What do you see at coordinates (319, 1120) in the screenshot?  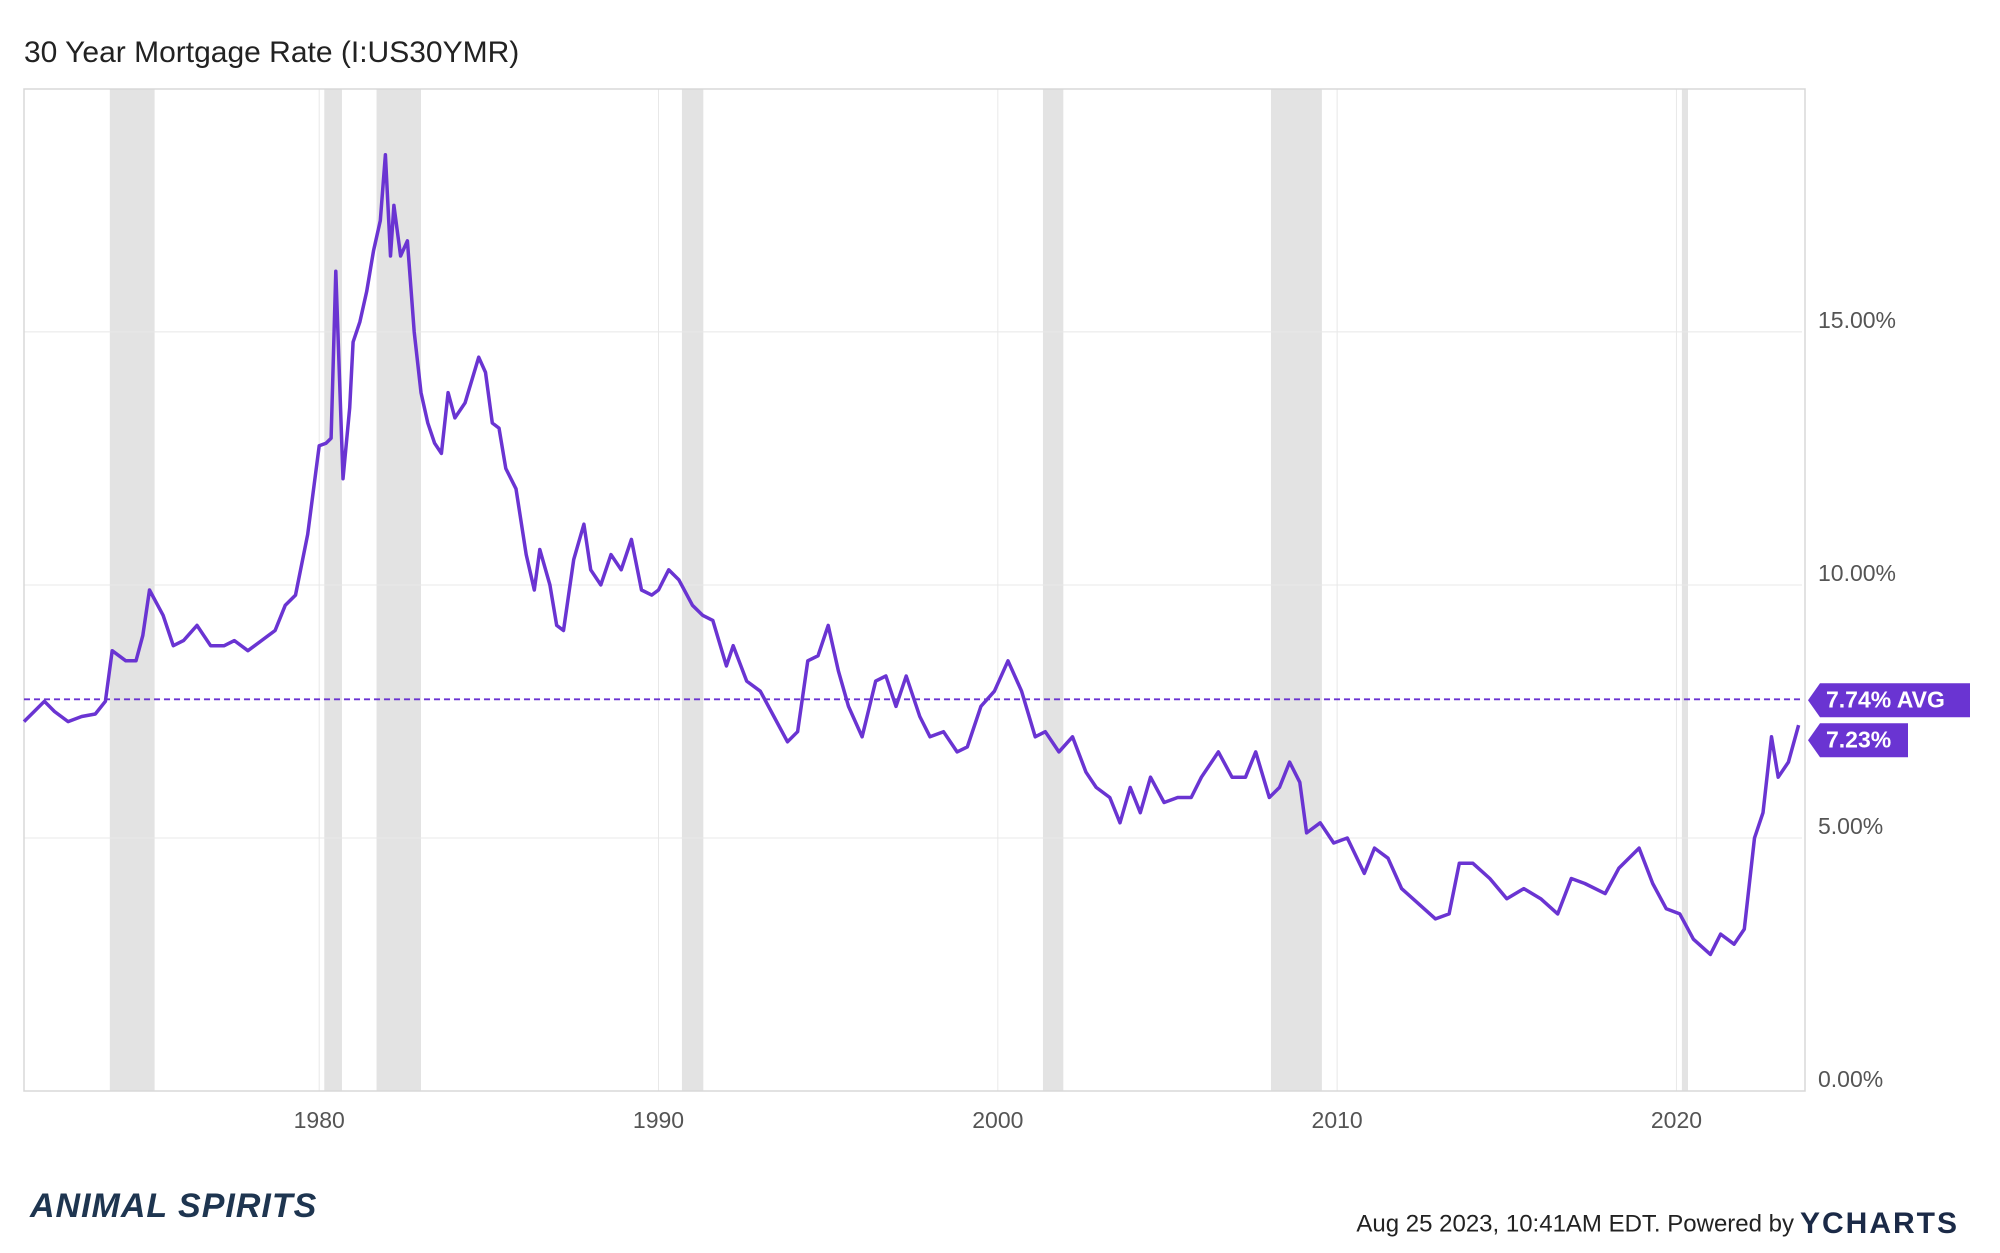 I see `x-tick-label: 1980` at bounding box center [319, 1120].